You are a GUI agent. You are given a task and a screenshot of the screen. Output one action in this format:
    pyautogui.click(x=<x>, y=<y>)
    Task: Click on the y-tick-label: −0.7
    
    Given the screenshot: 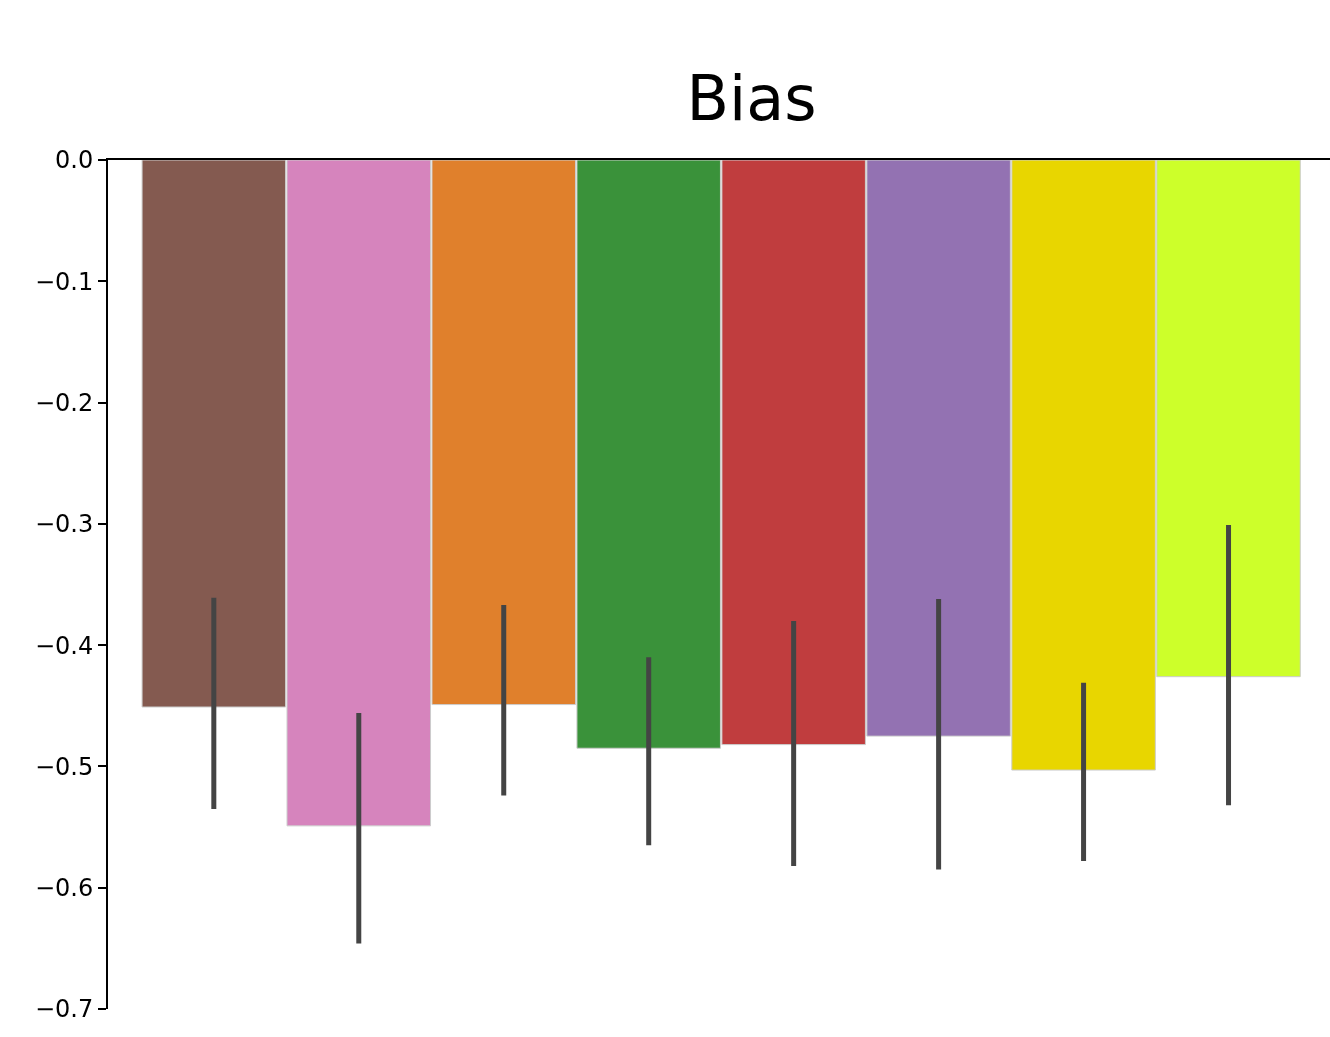 What is the action you would take?
    pyautogui.click(x=64, y=1009)
    